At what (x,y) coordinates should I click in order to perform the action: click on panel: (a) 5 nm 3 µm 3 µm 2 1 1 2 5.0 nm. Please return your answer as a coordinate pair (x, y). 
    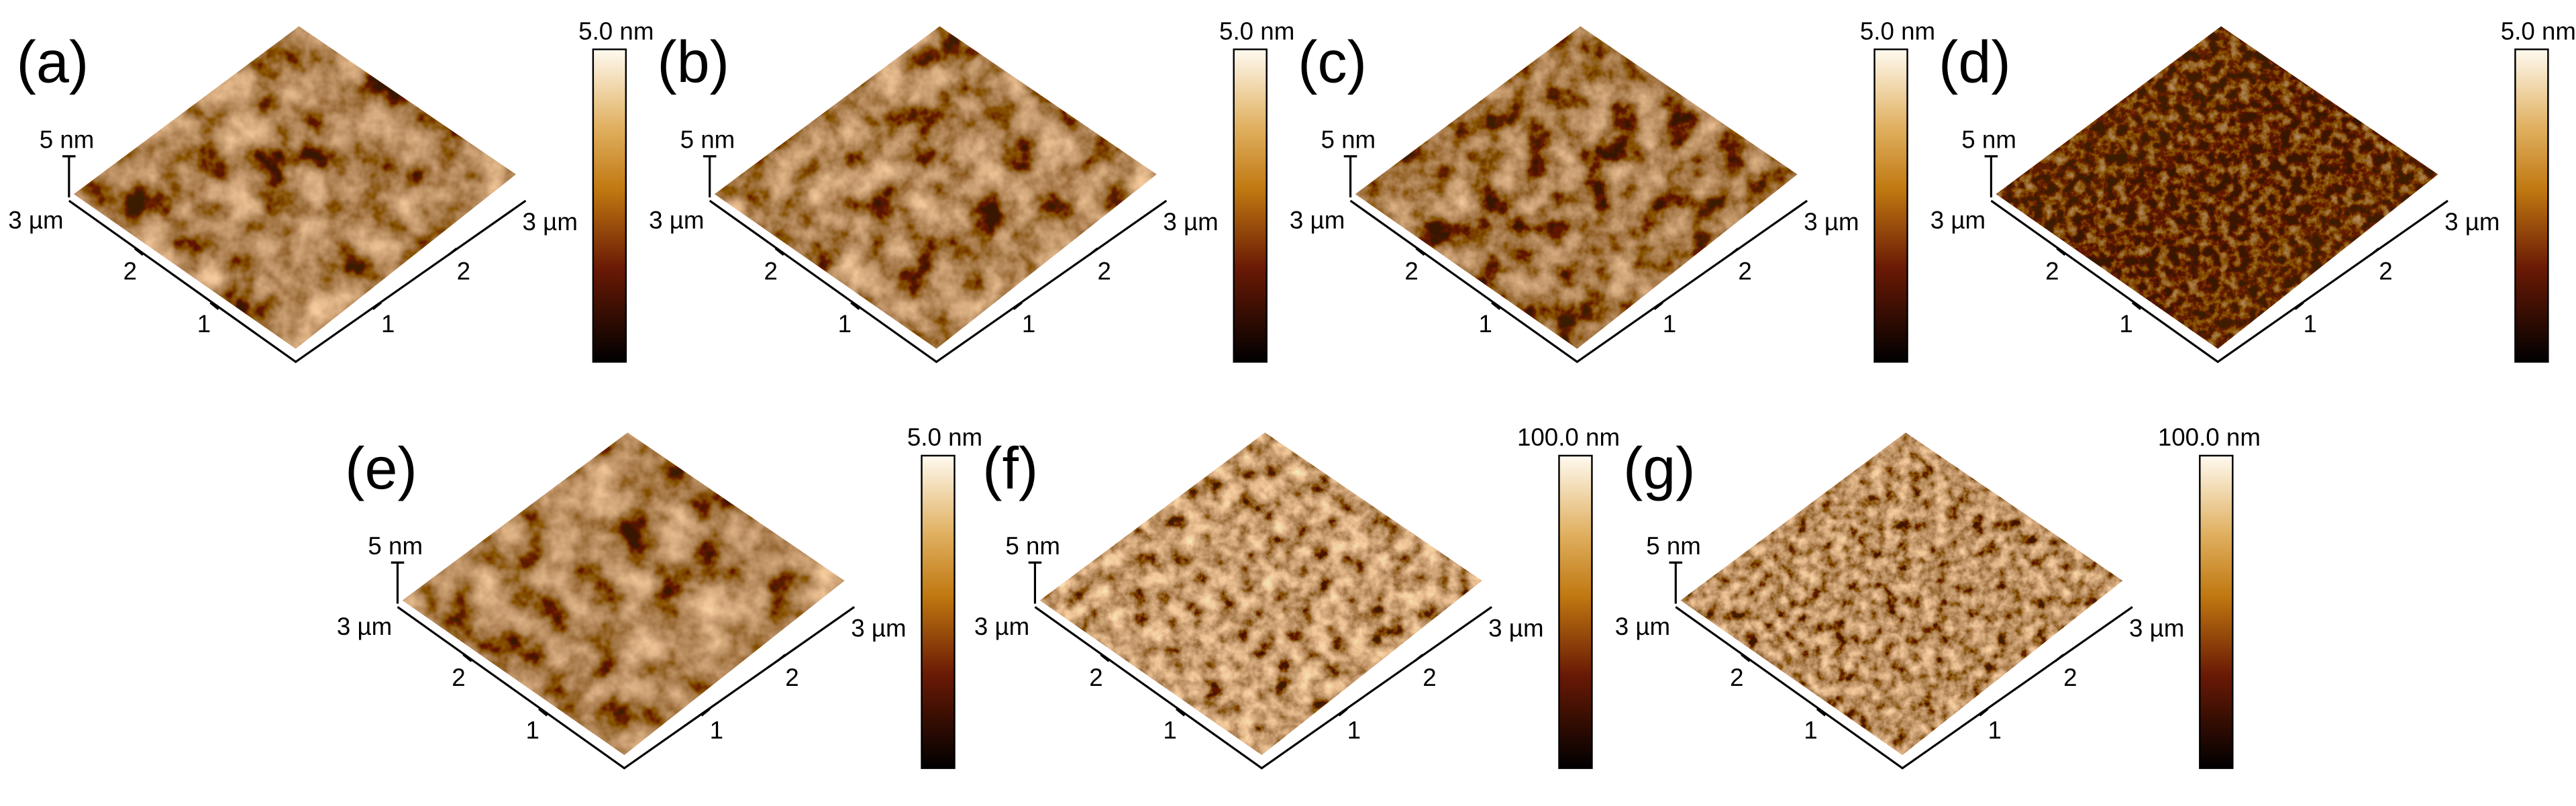
    Looking at the image, I should click on (331, 190).